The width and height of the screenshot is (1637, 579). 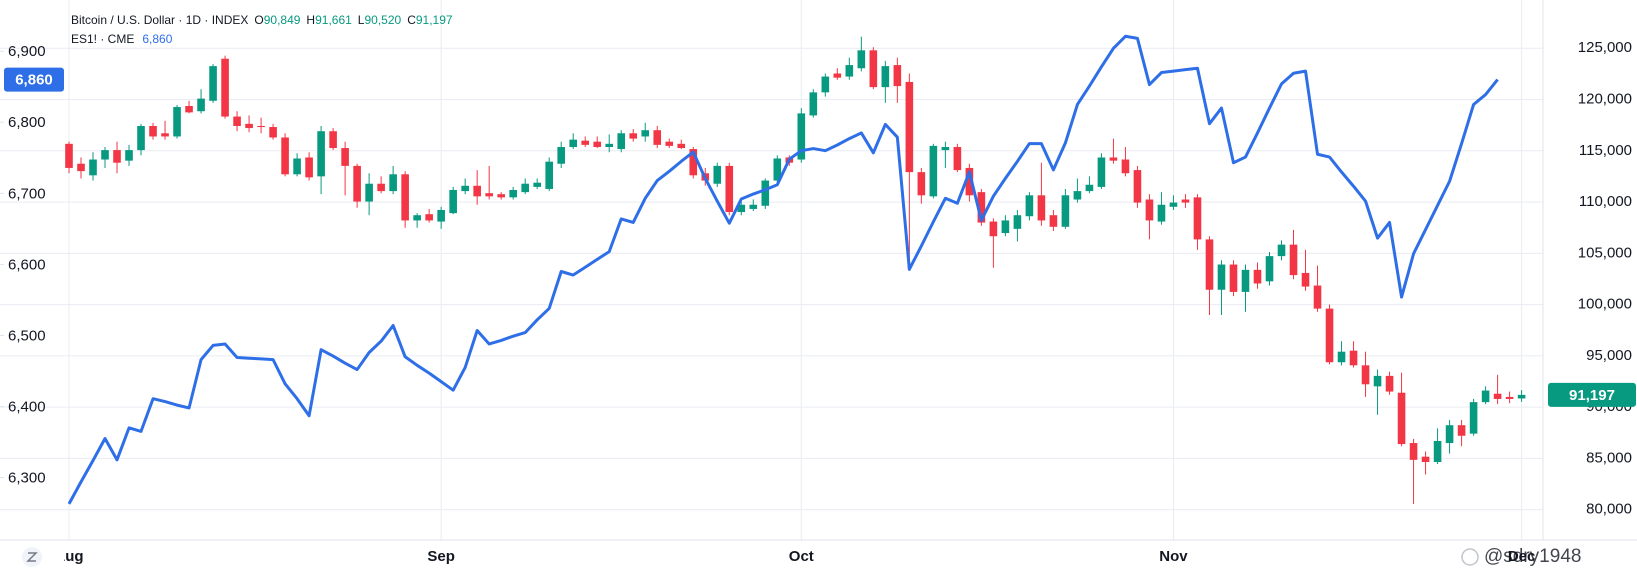 I want to click on y2-tick-label: 115,000, so click(x=1605, y=150).